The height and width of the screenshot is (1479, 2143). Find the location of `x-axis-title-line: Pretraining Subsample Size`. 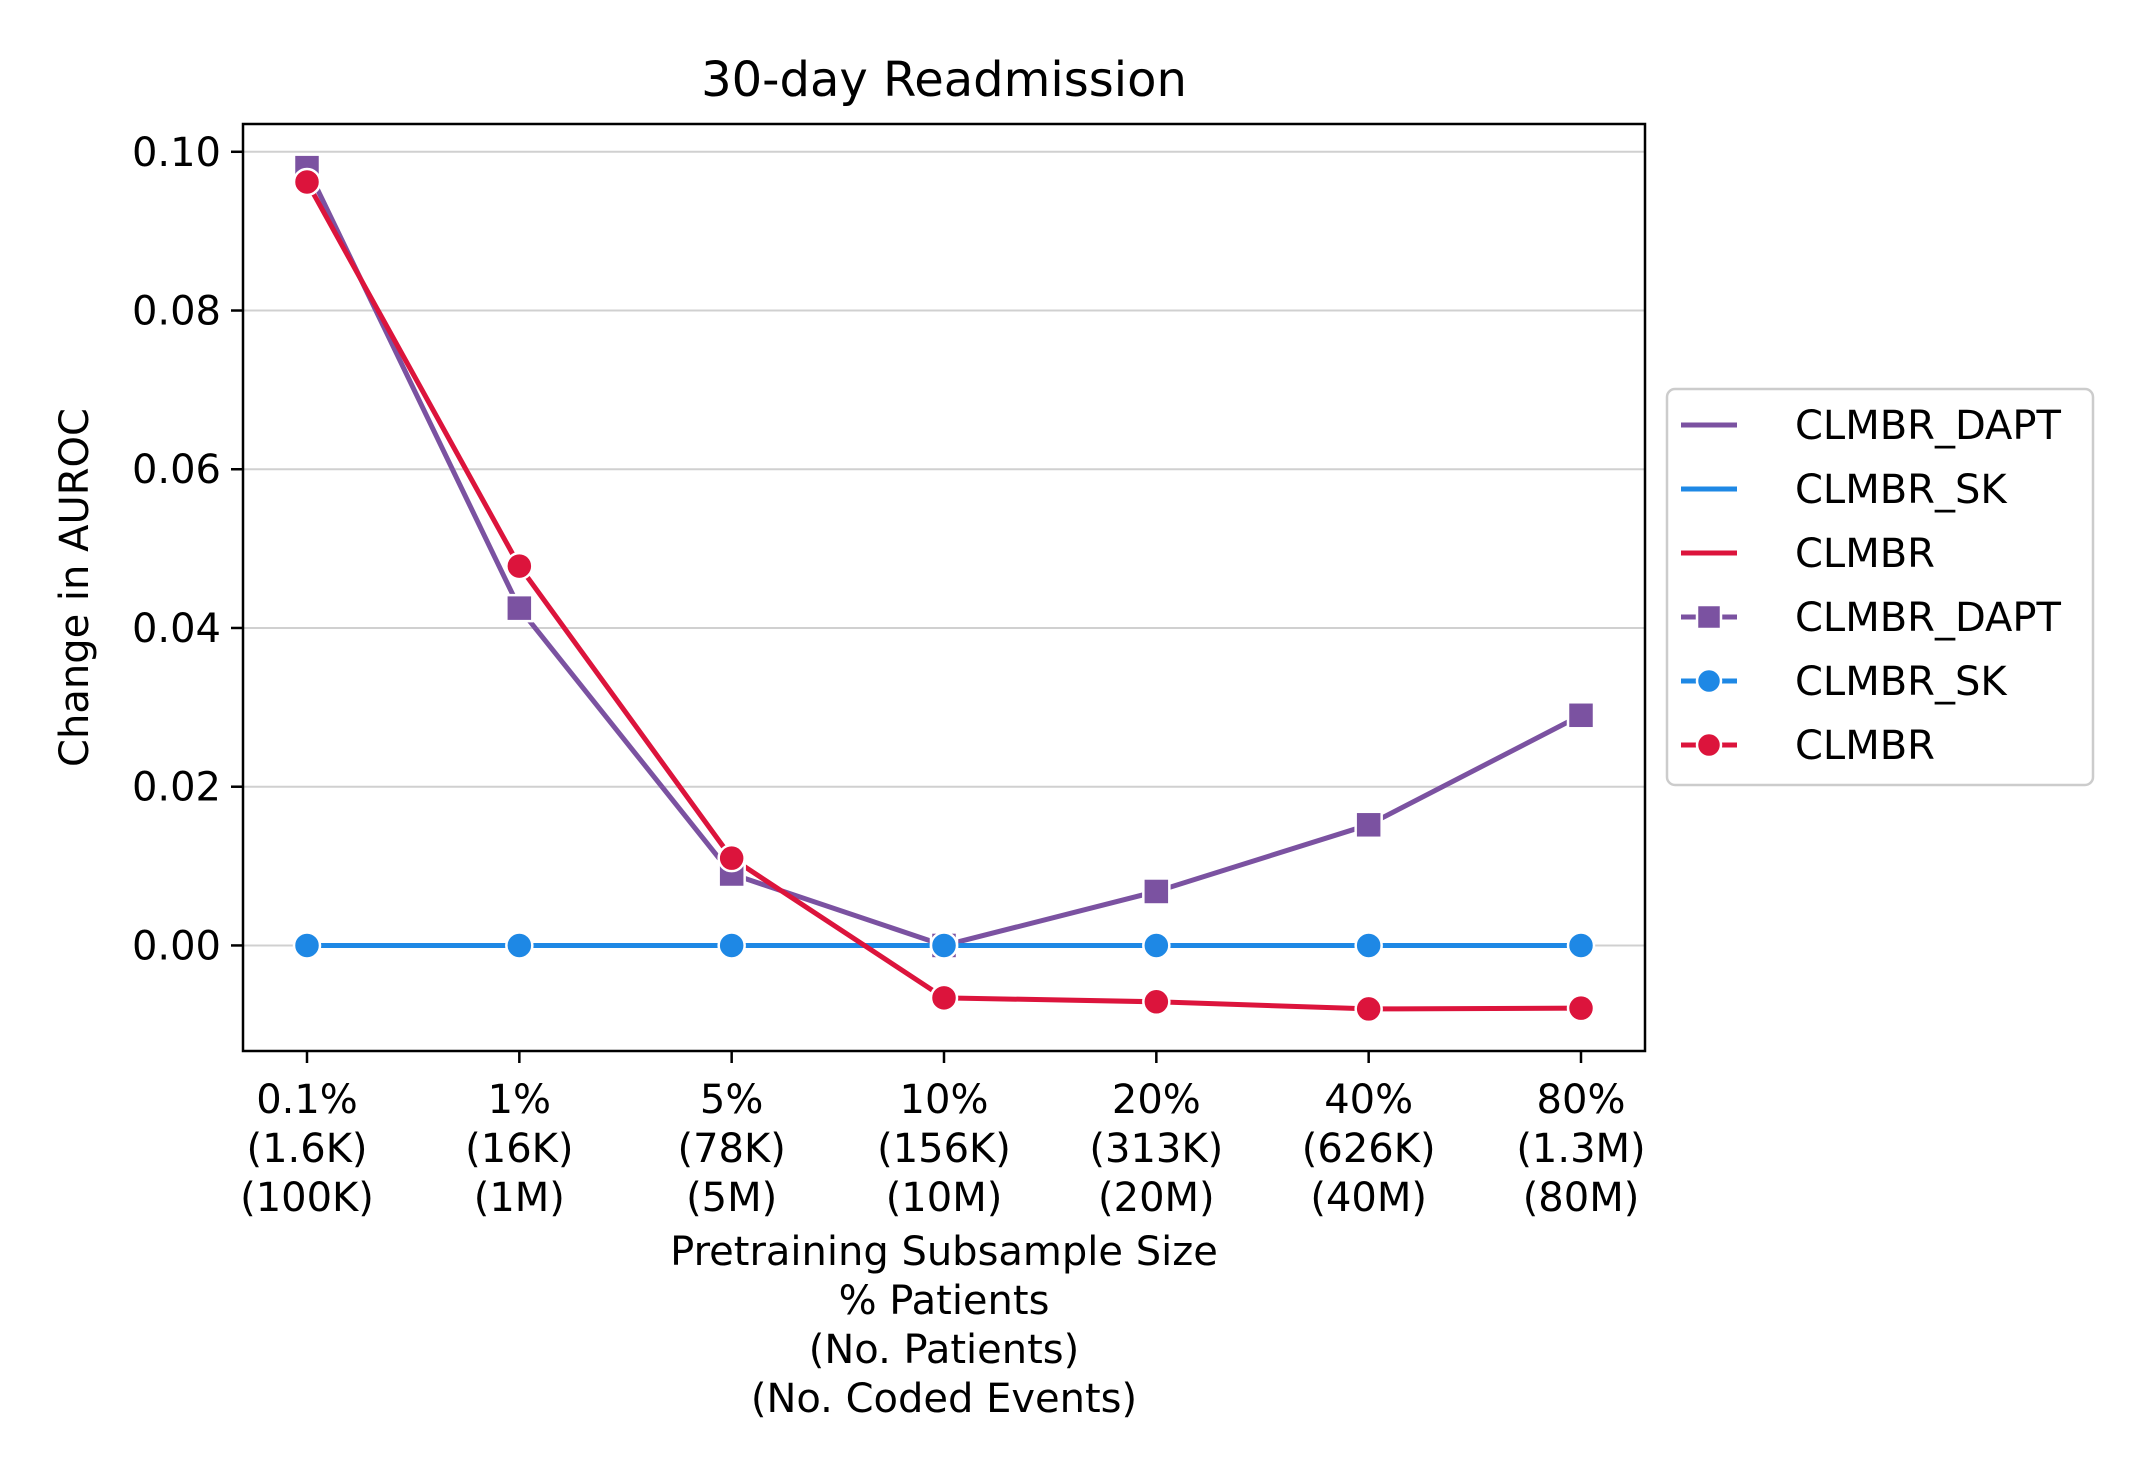

x-axis-title-line: Pretraining Subsample Size is located at coordinates (944, 1252).